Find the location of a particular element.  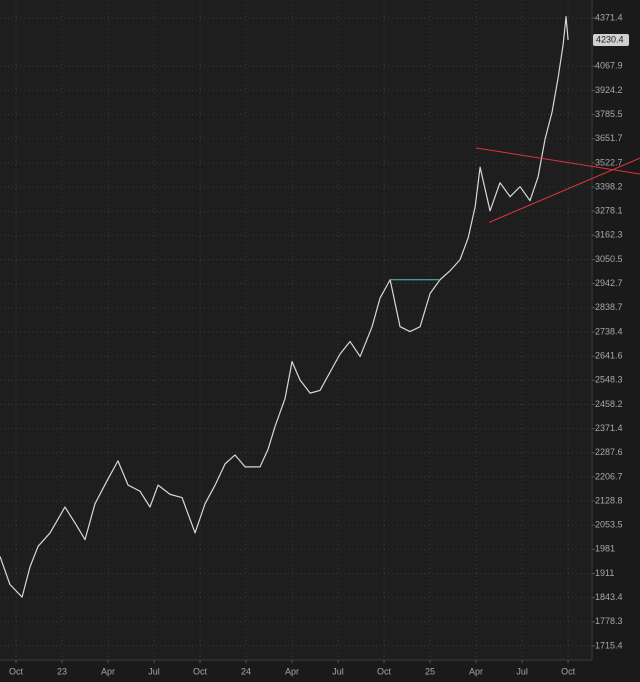

y-tick-label: 2942.7 is located at coordinates (609, 283).